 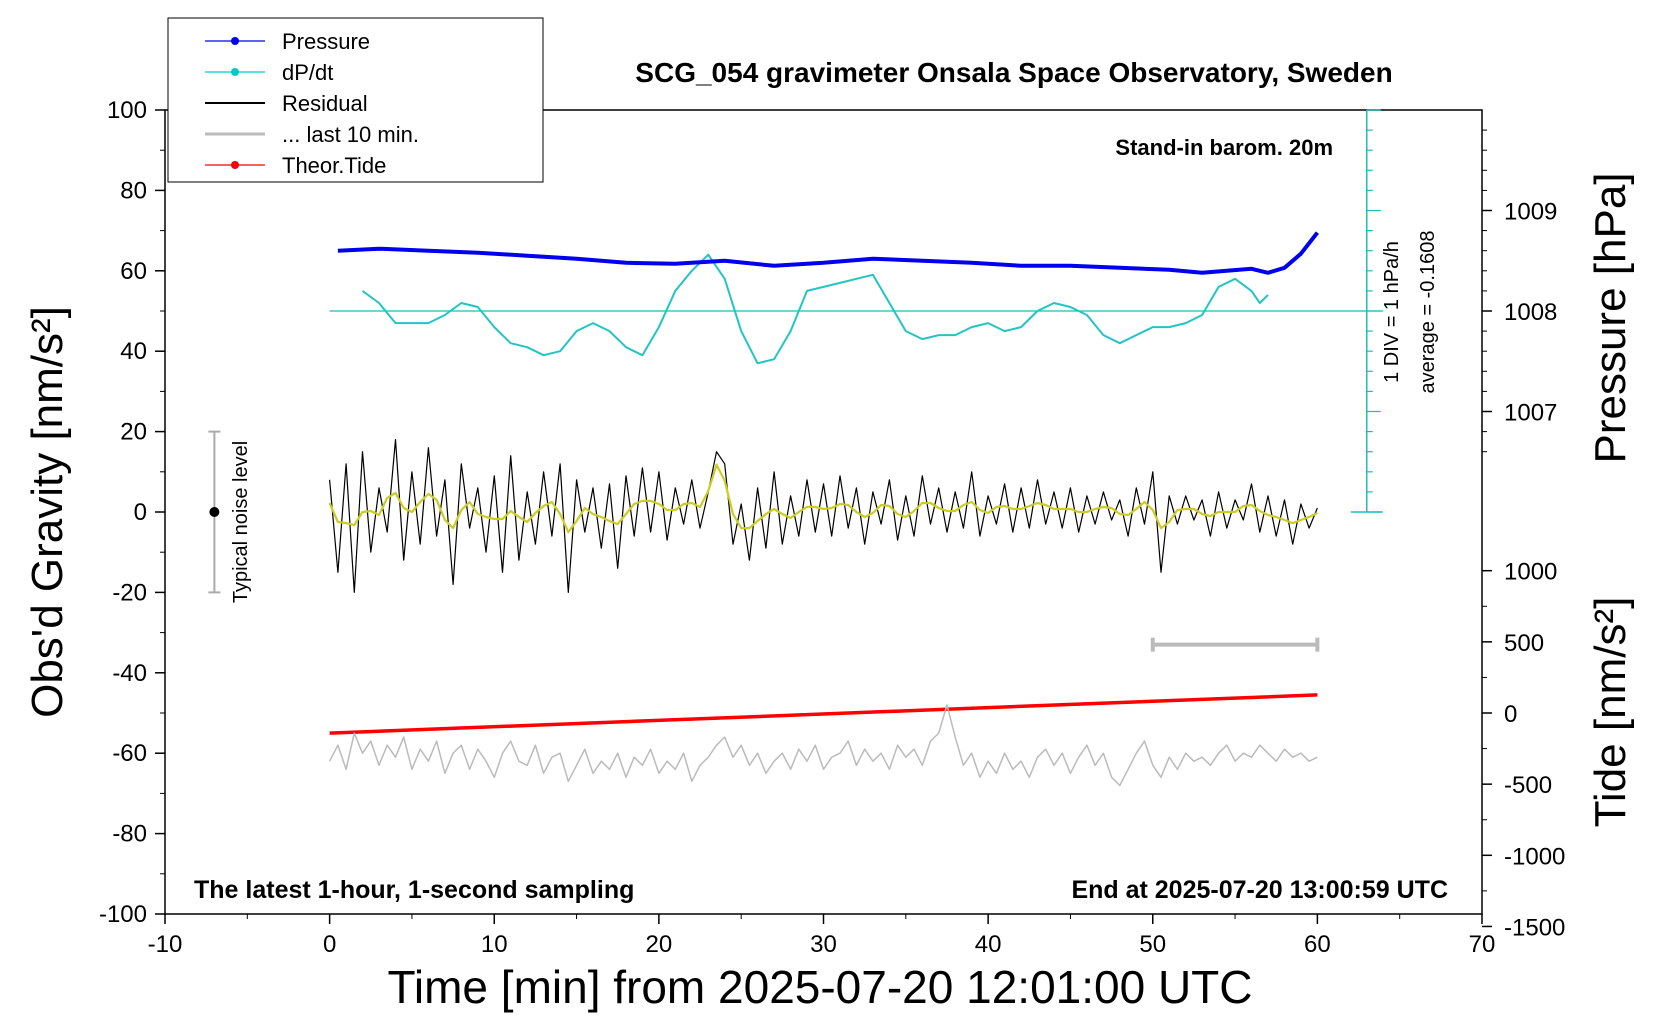 I want to click on y-tick-label: 20, so click(x=133, y=432).